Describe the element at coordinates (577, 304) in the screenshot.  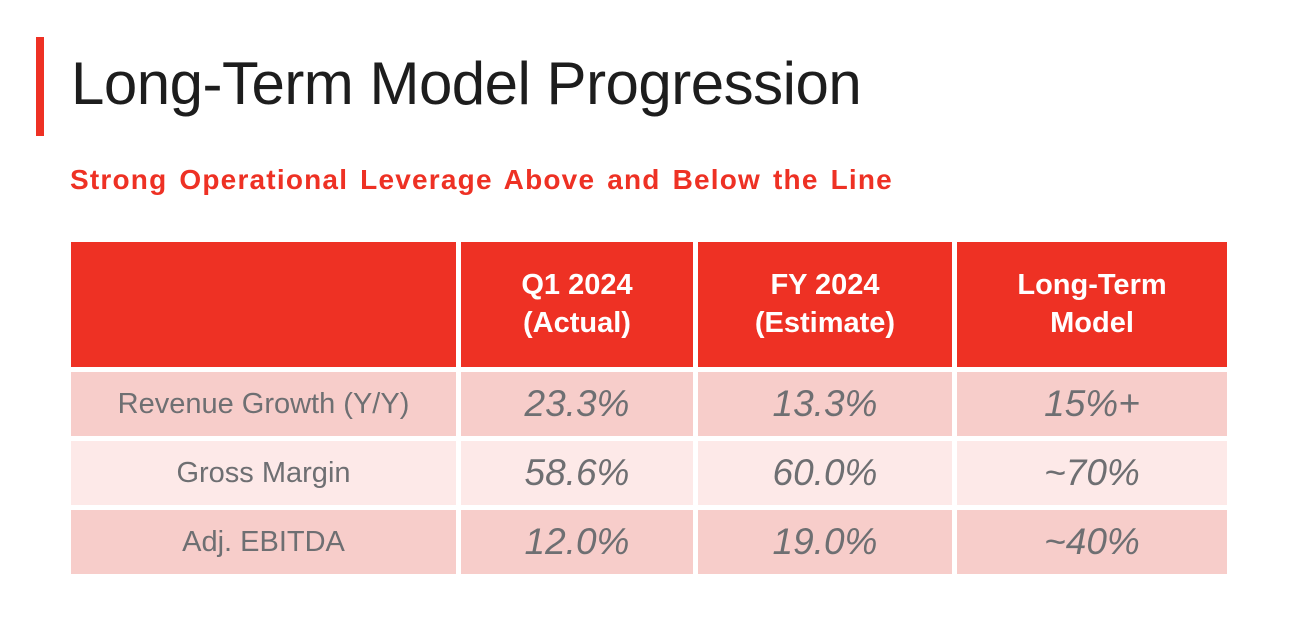
I see `table-header-q1-2024-actual: Q1 2024 (Actual)` at that location.